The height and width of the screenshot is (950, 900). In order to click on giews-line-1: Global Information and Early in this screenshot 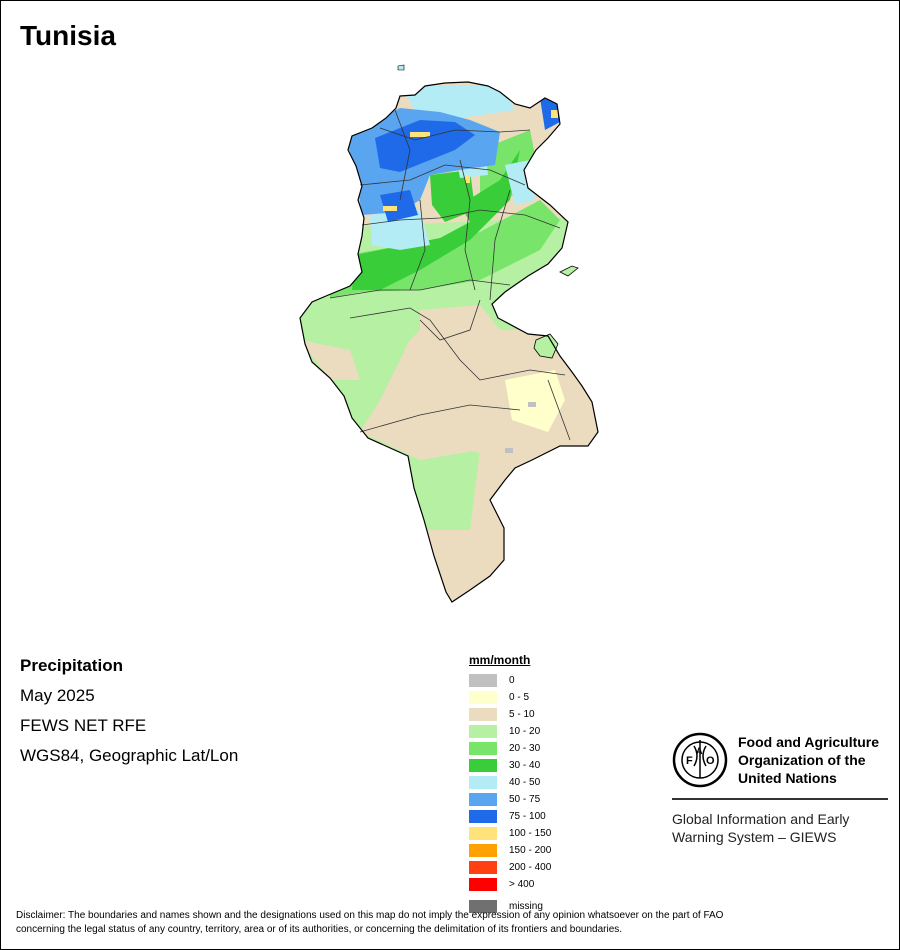, I will do `click(761, 819)`.